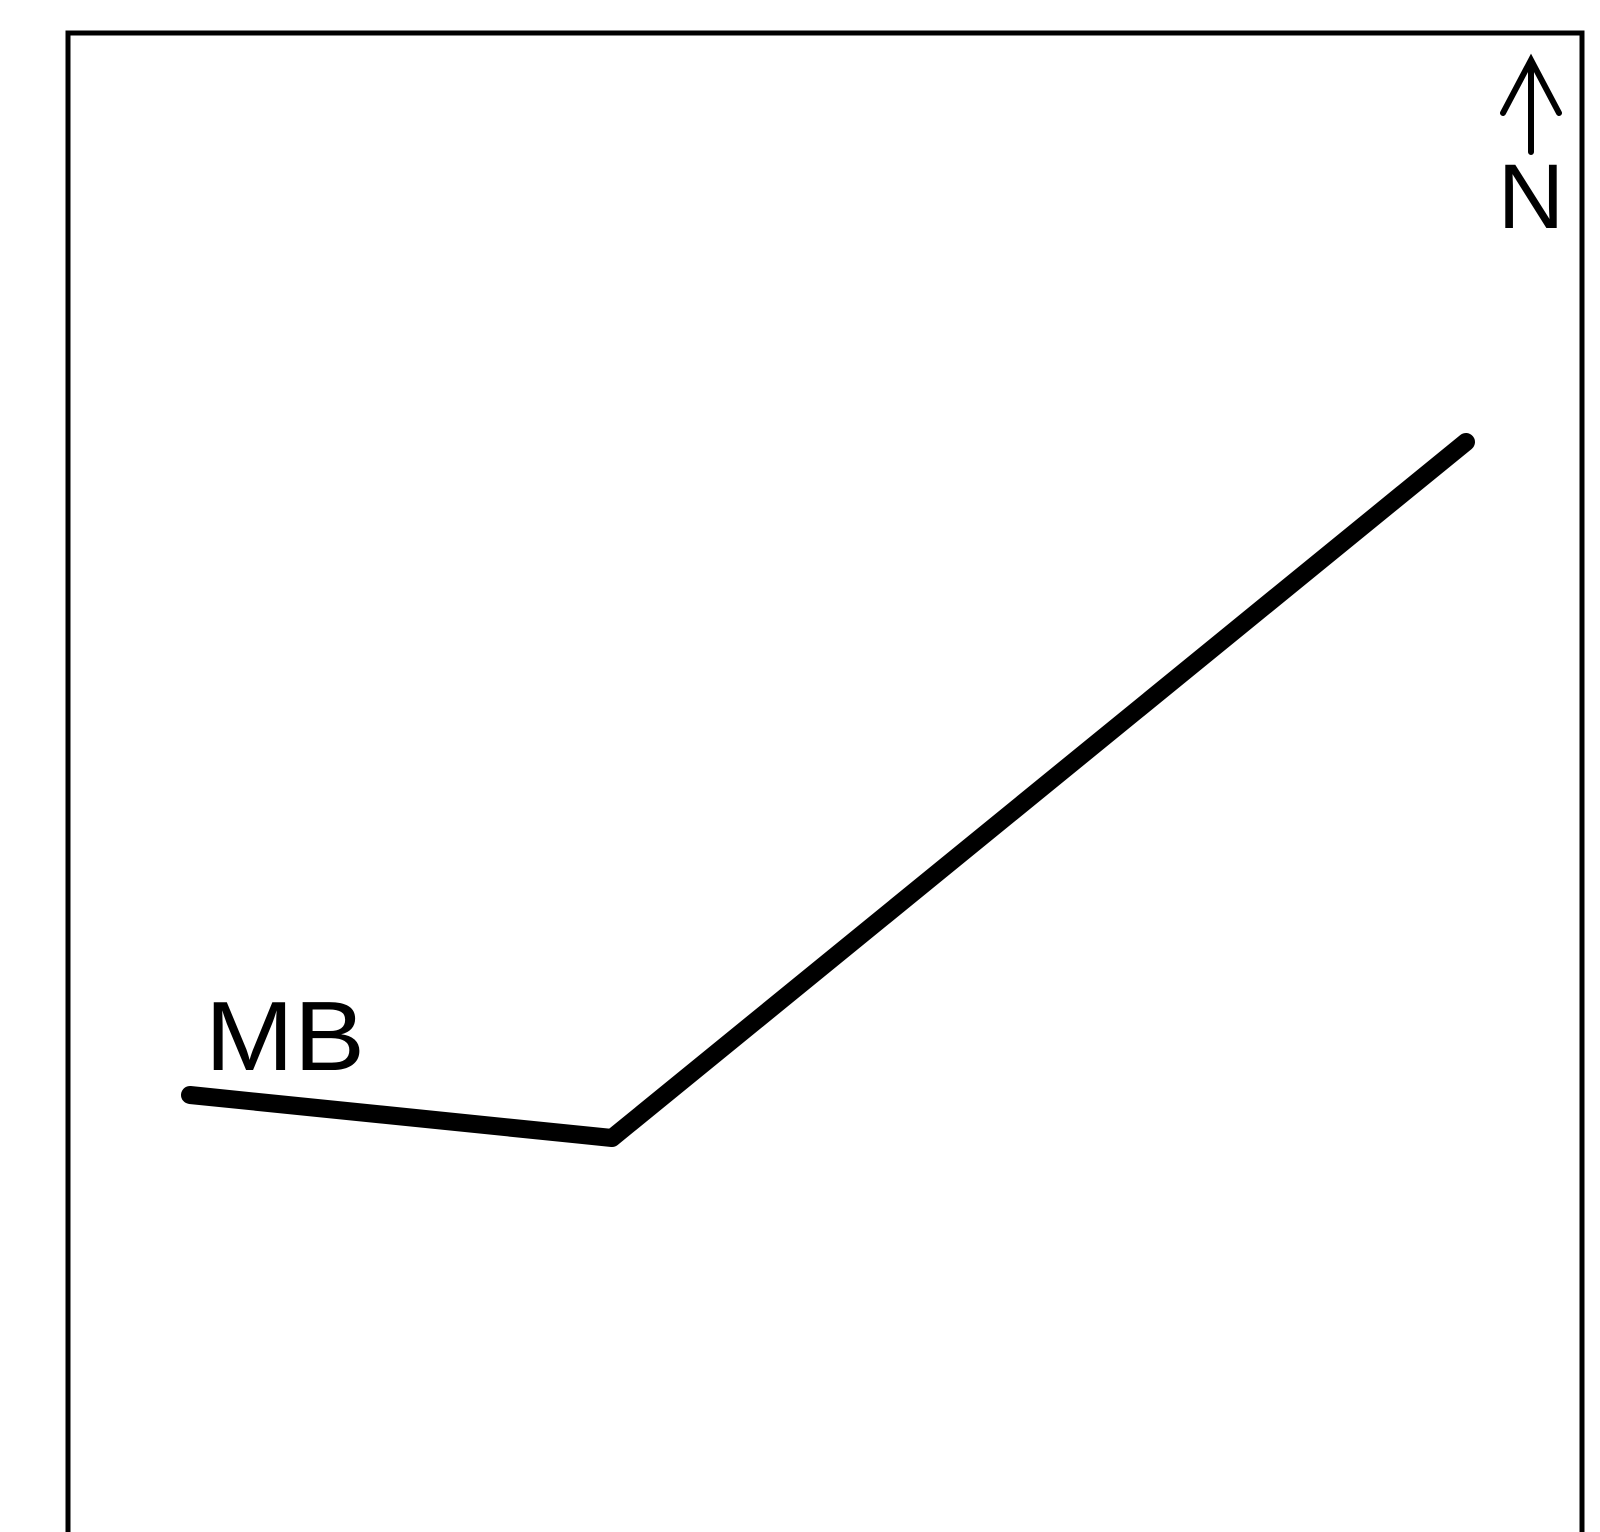  What do you see at coordinates (285, 1036) in the screenshot?
I see `mb-line-label: MB` at bounding box center [285, 1036].